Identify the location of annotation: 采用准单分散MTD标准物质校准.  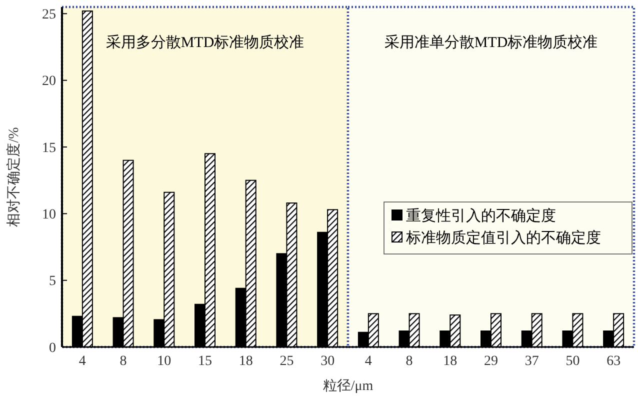
(491, 42).